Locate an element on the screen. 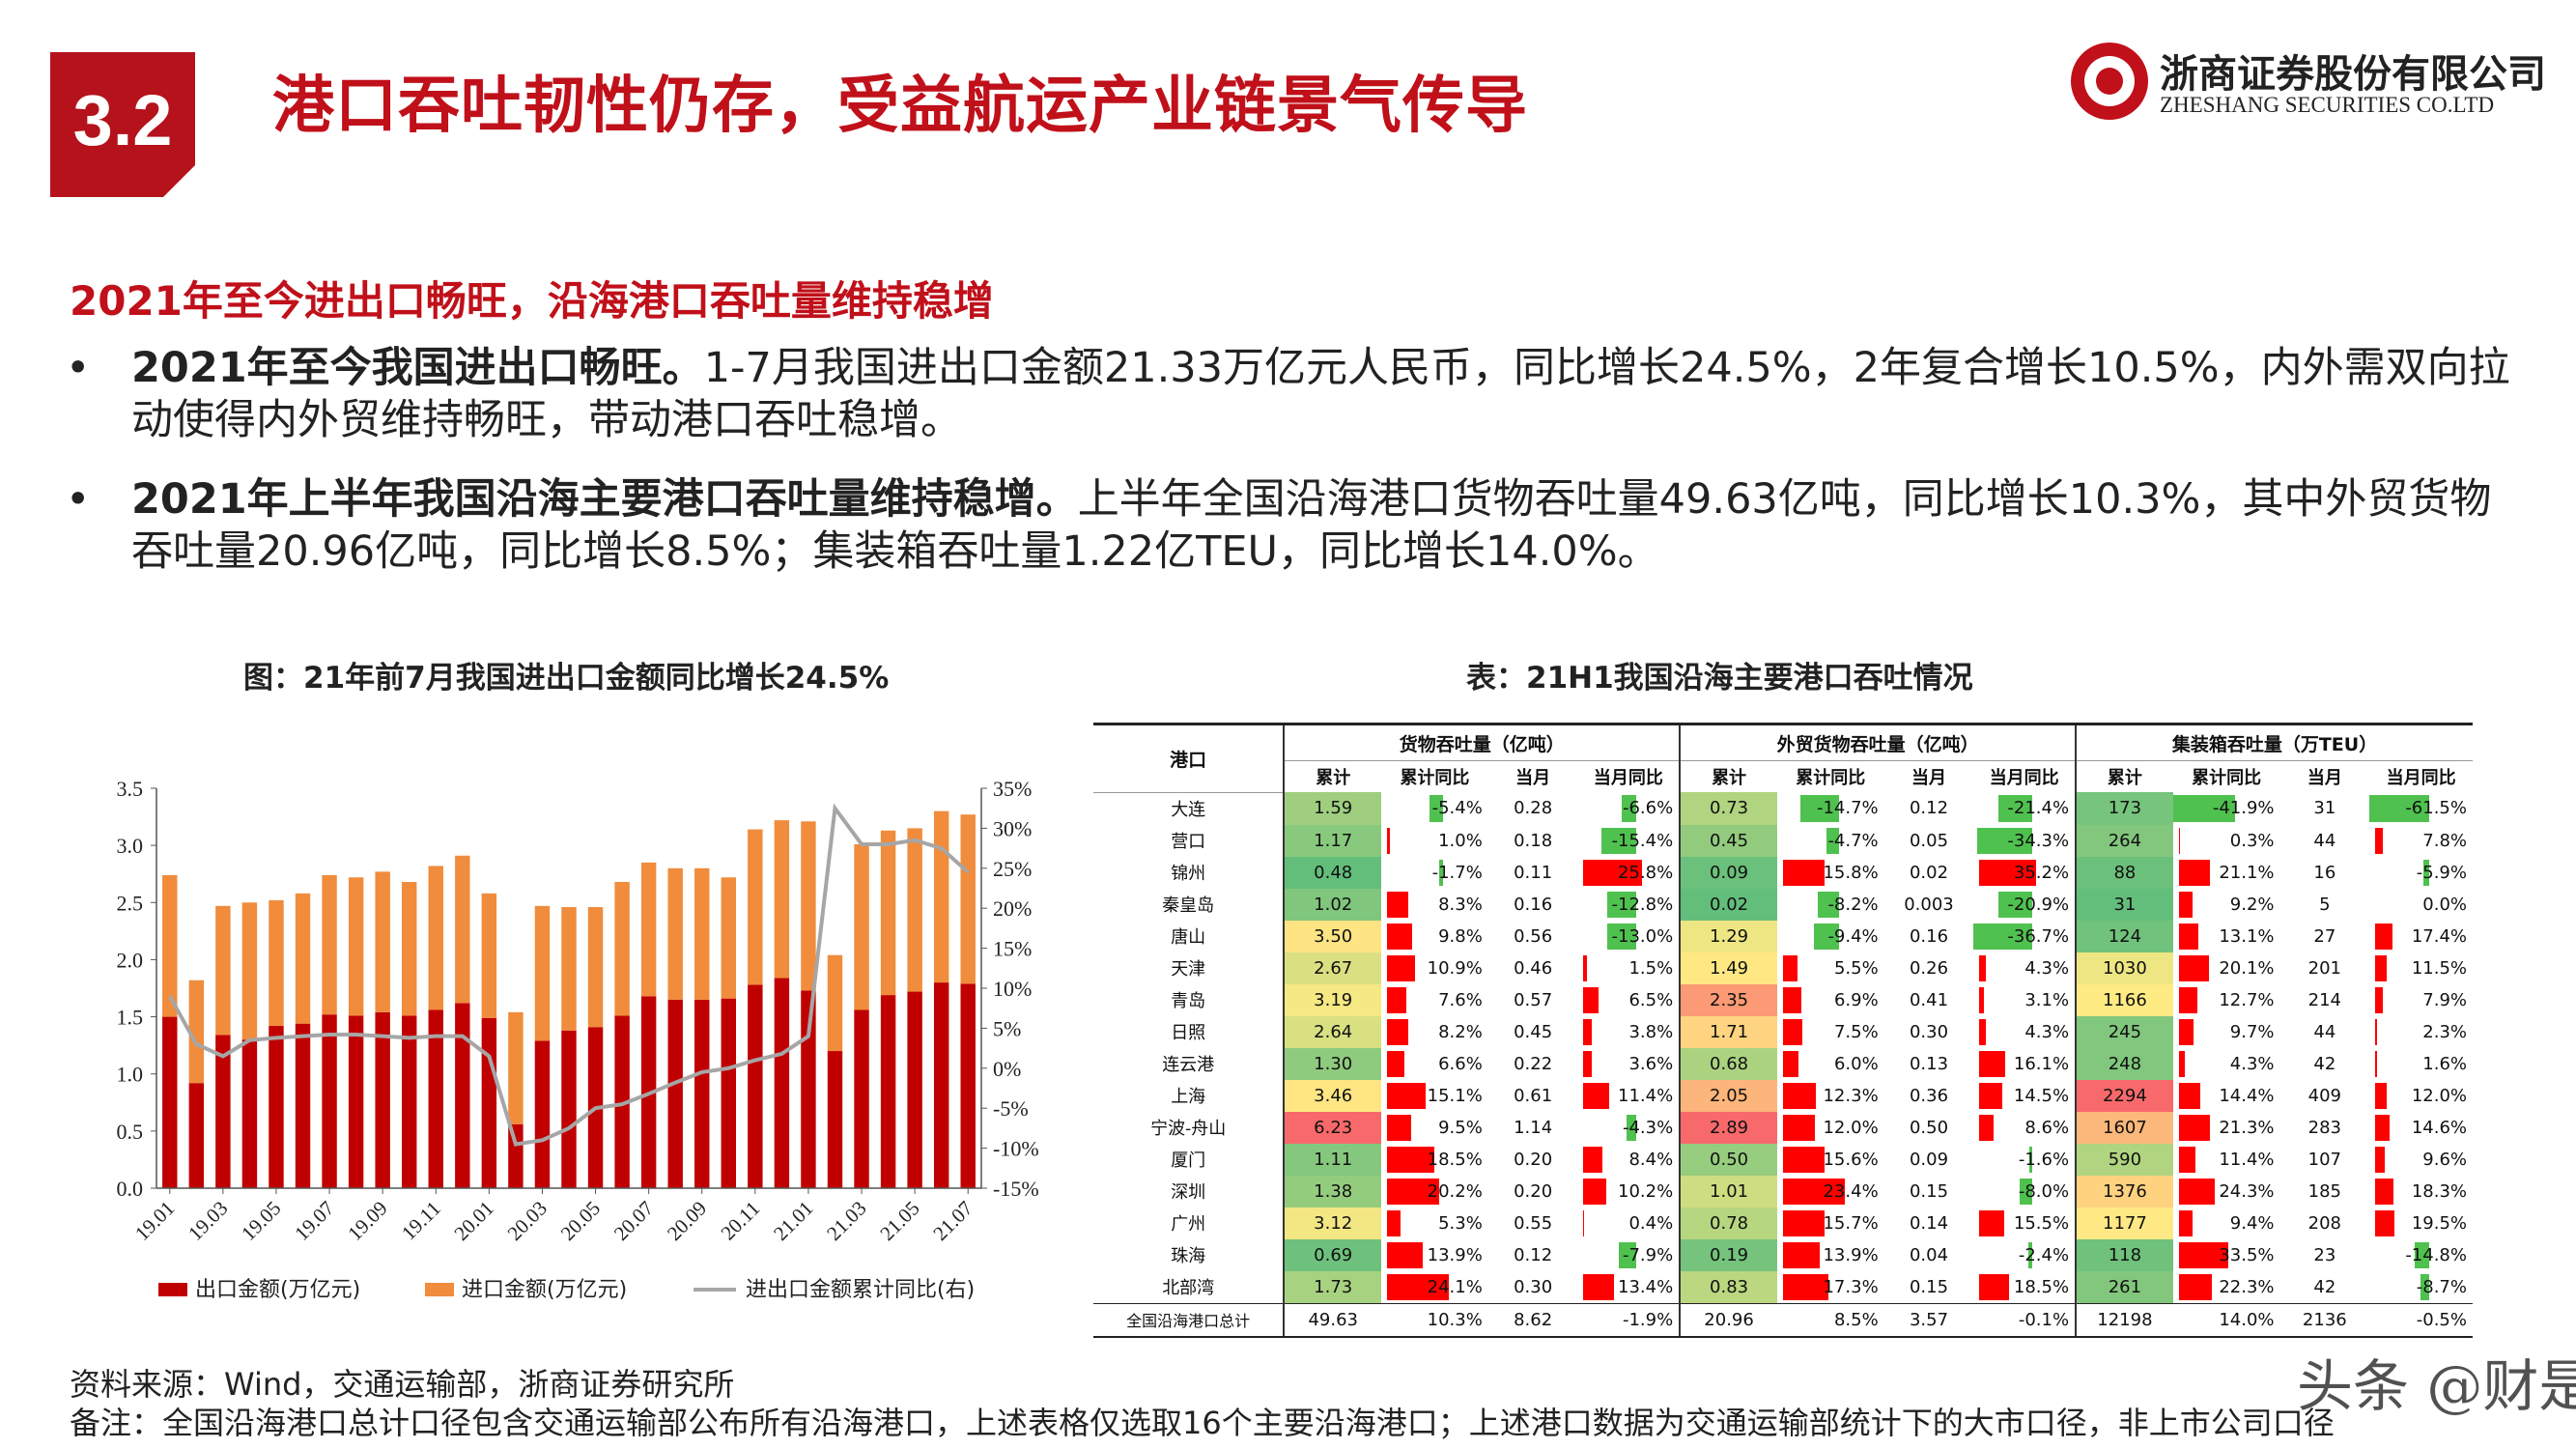 The height and width of the screenshot is (1449, 2576). value-cell: 2.64 is located at coordinates (1332, 1031).